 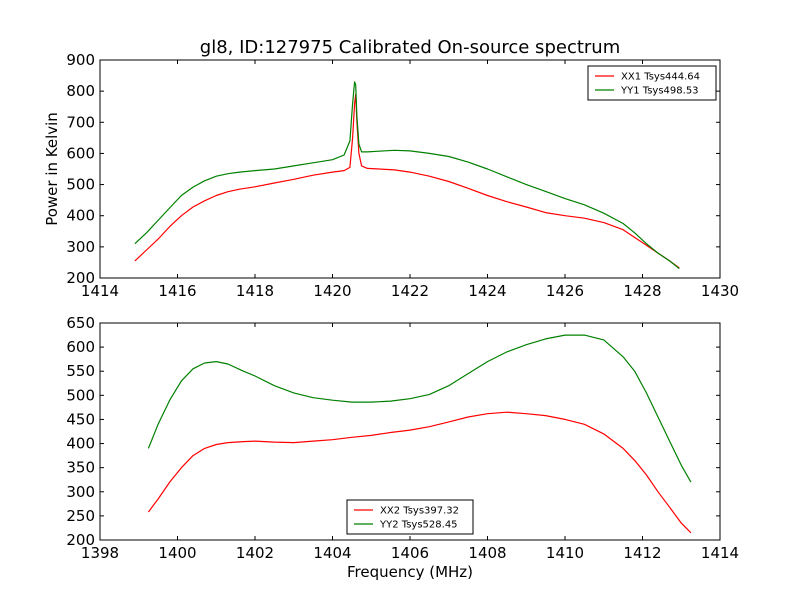 I want to click on y-axis-title: Power in Kelvin, so click(x=52, y=169).